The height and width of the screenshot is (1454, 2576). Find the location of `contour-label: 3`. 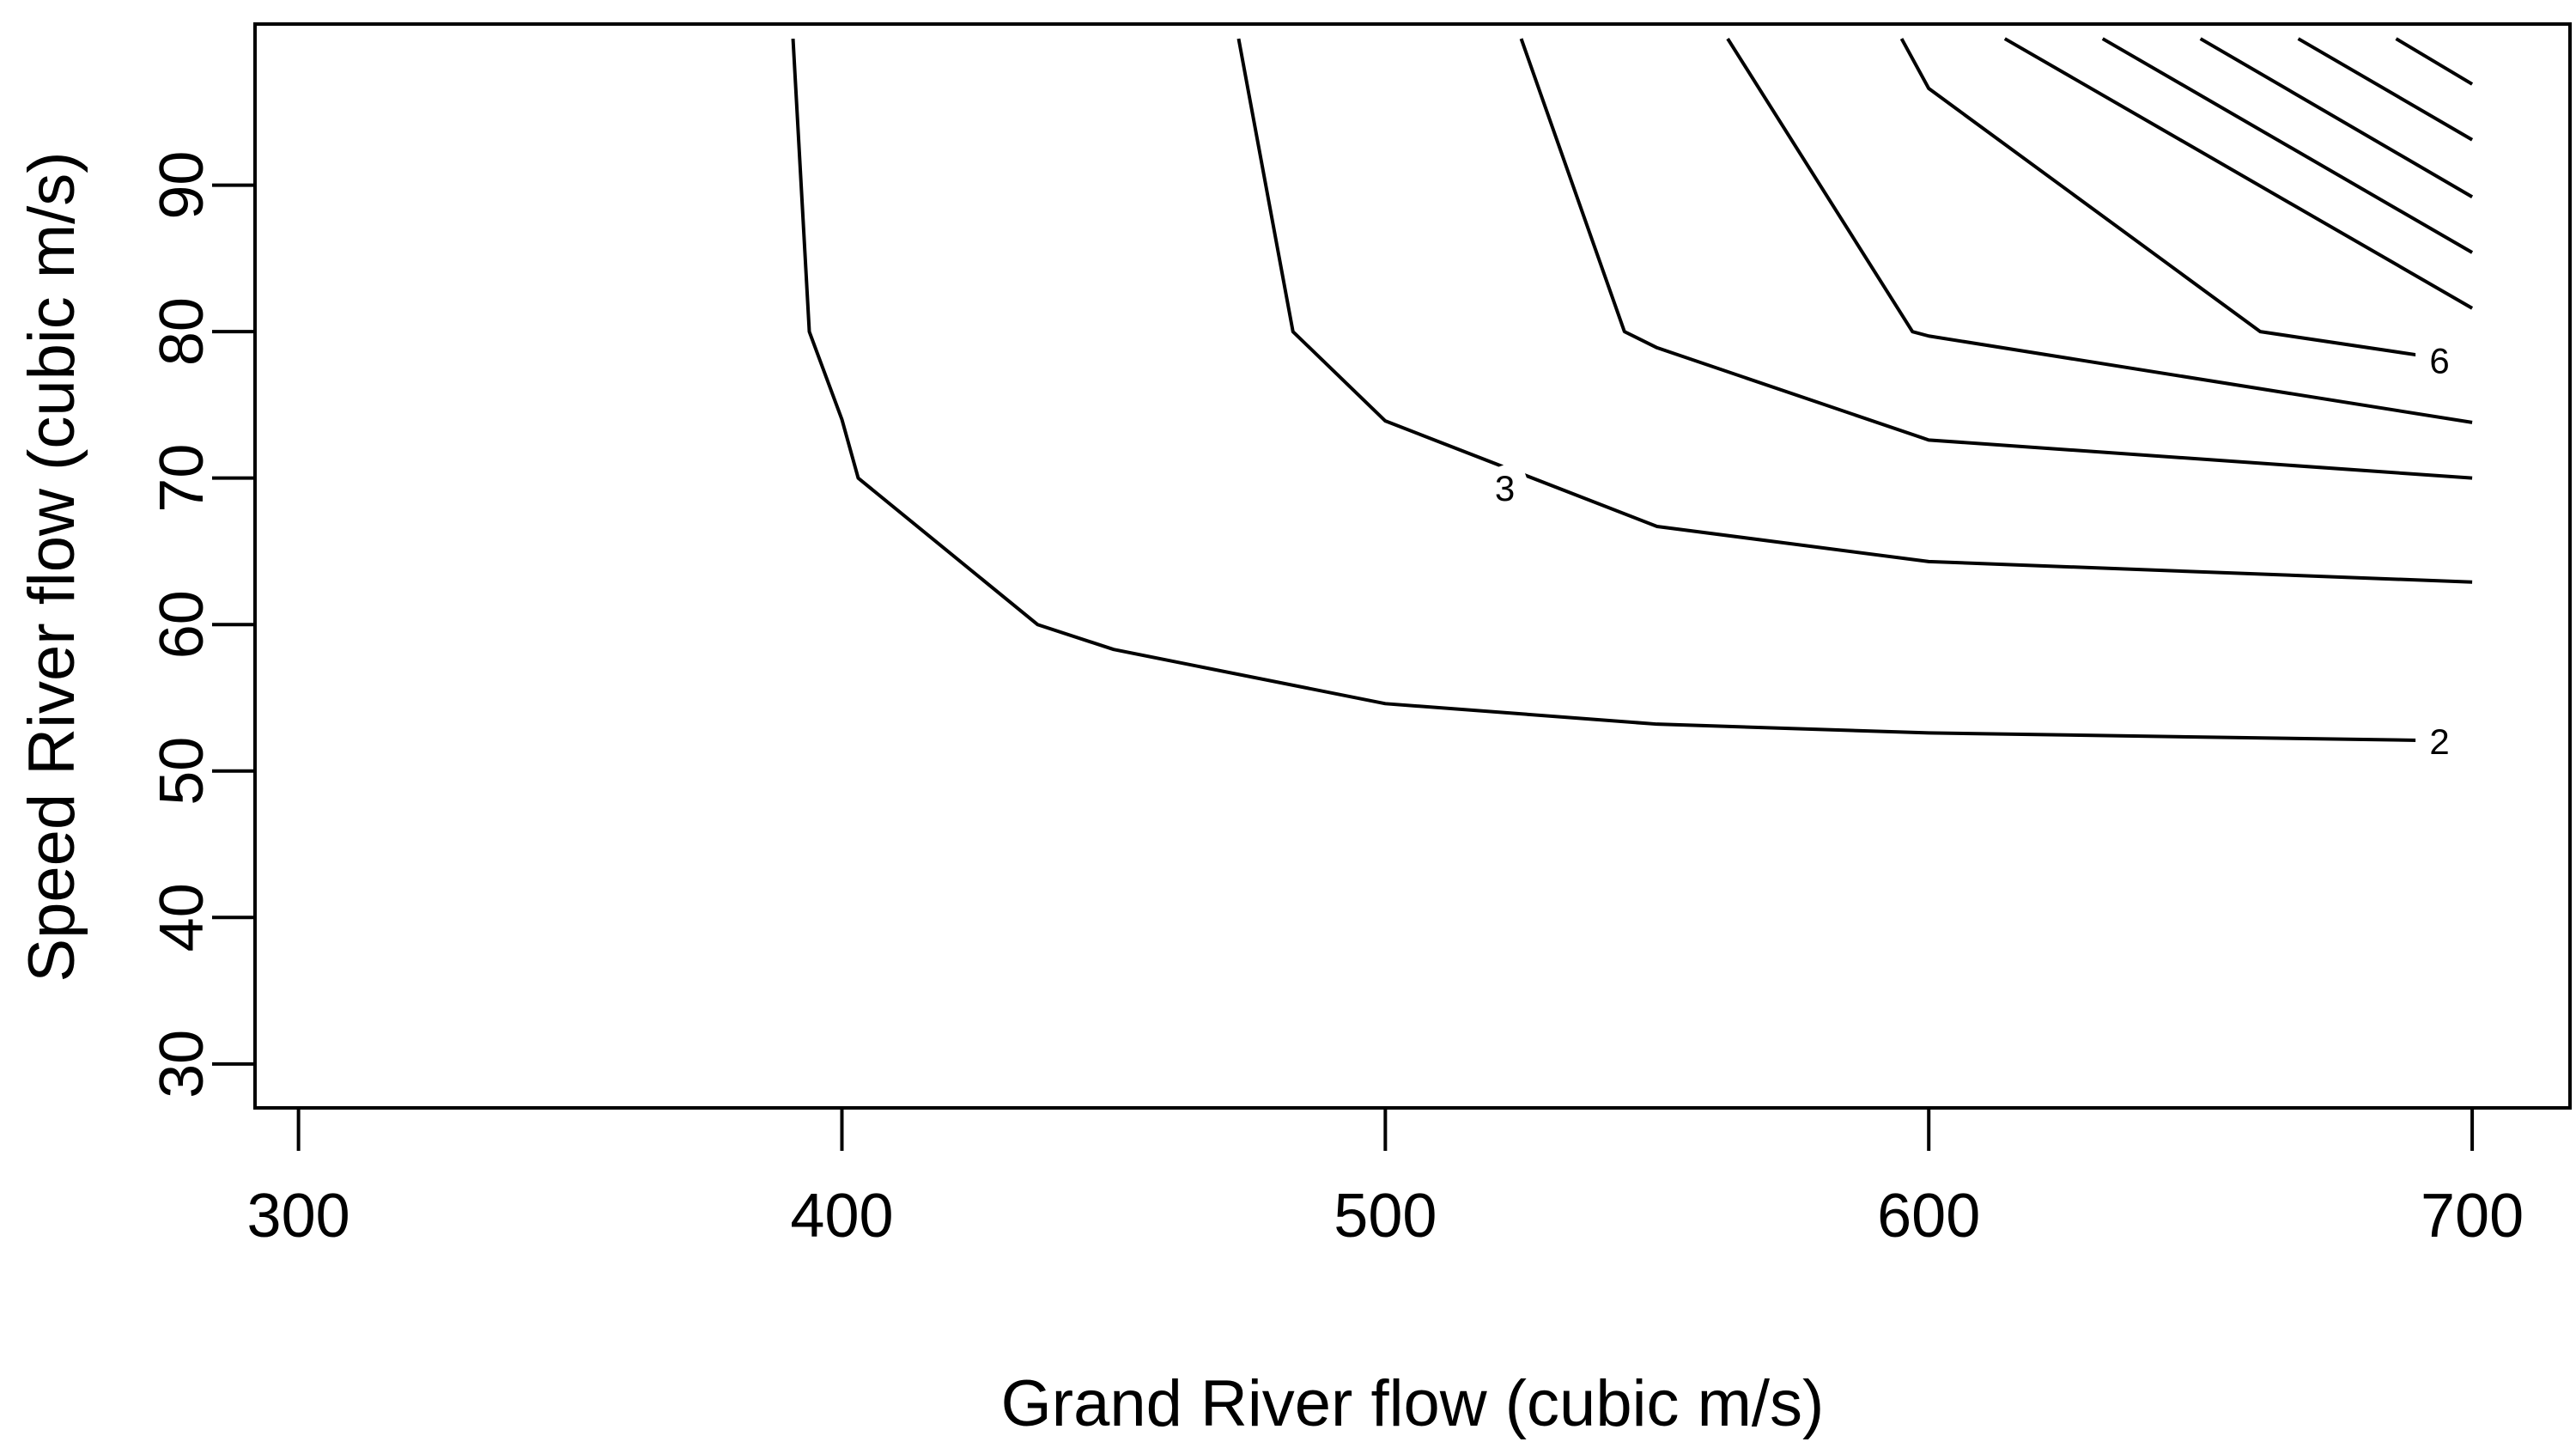

contour-label: 3 is located at coordinates (1505, 488).